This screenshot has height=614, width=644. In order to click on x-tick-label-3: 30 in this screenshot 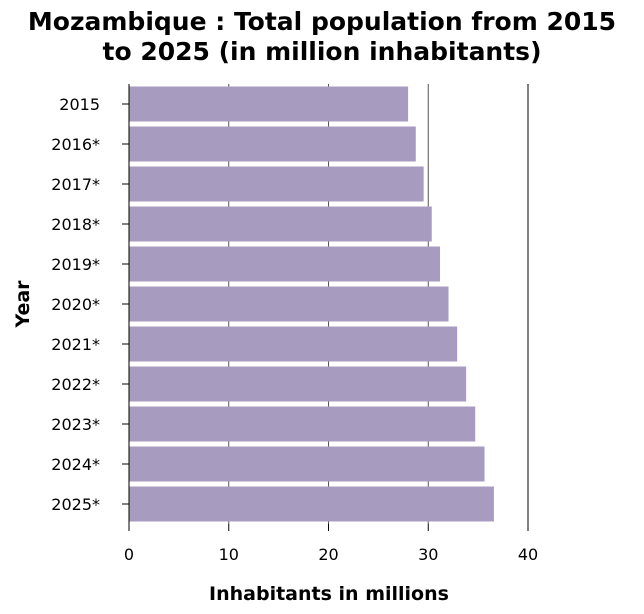, I will do `click(428, 554)`.